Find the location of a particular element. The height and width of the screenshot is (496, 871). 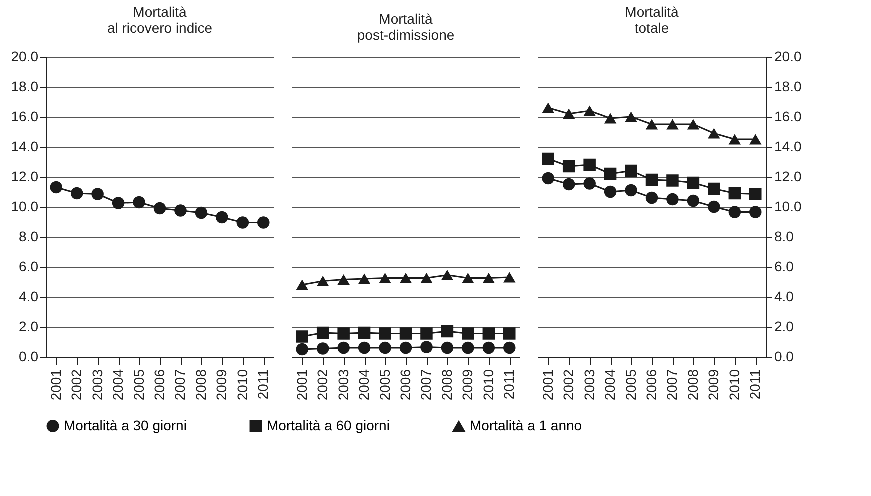

legend-label: Mortalità a 1 anno is located at coordinates (526, 426).